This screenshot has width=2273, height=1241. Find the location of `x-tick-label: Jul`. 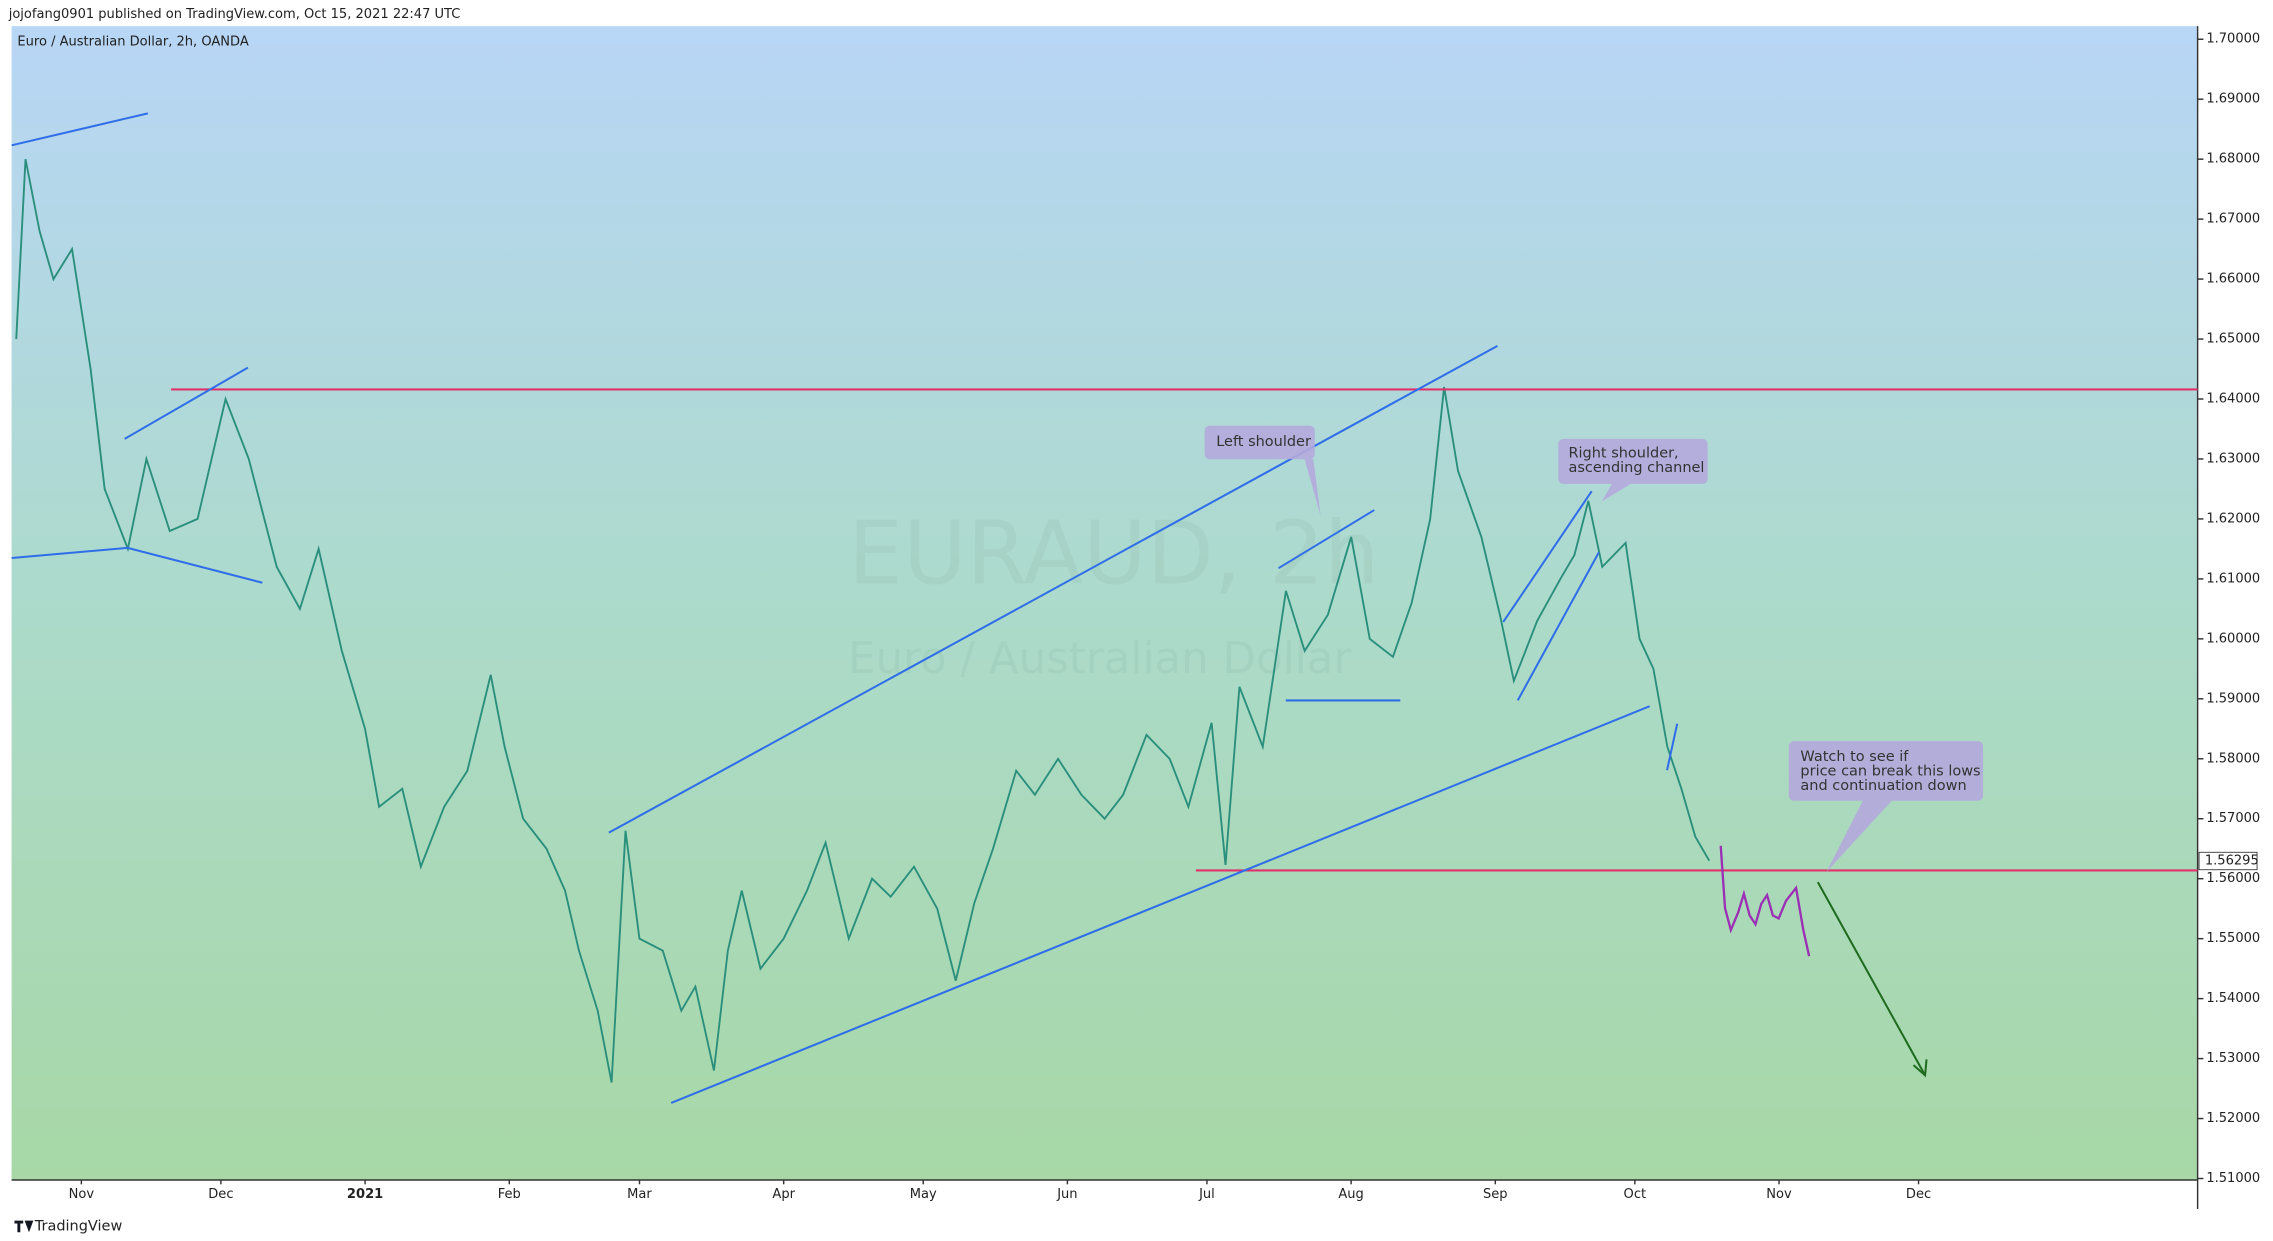

x-tick-label: Jul is located at coordinates (1206, 1194).